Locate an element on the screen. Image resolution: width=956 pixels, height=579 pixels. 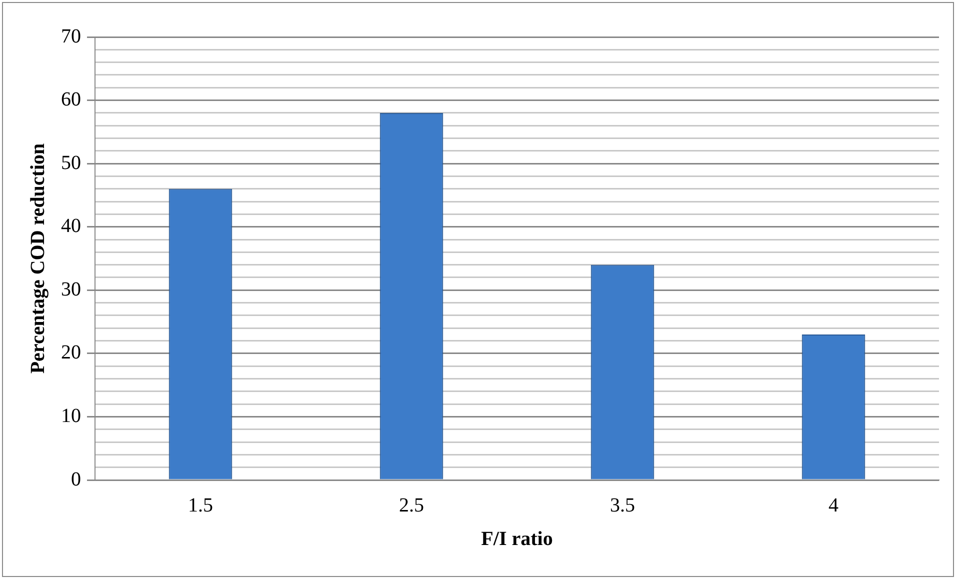
y-tick-label: 70 is located at coordinates (71, 36).